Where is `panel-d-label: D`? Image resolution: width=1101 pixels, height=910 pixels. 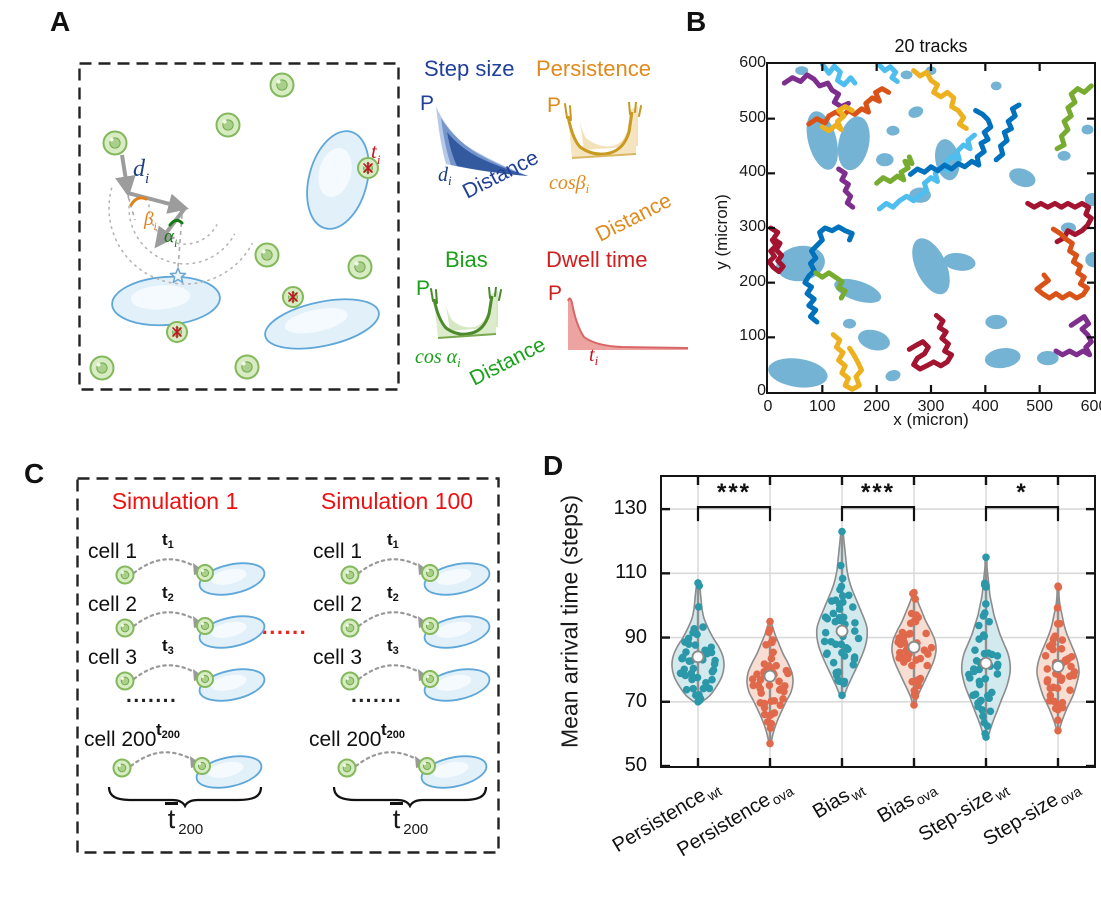
panel-d-label: D is located at coordinates (553, 465).